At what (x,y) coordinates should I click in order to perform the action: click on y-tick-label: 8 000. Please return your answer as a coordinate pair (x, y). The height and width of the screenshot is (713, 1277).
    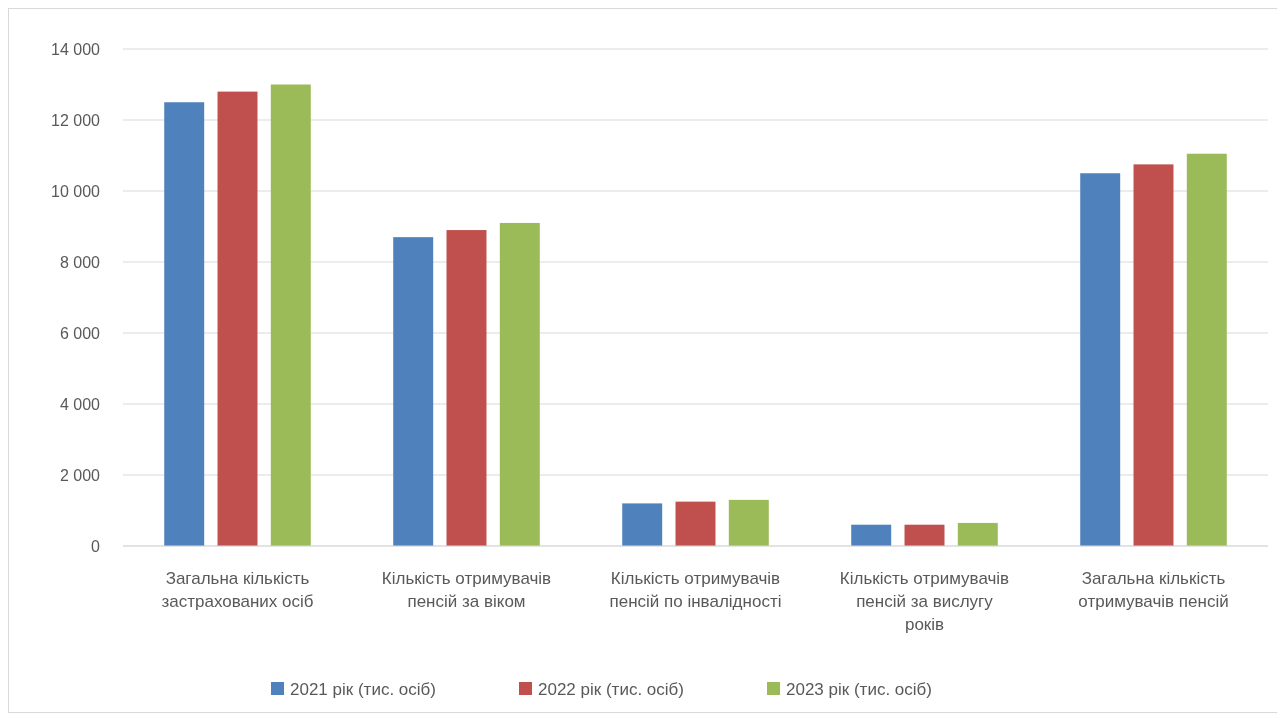
    Looking at the image, I should click on (80, 262).